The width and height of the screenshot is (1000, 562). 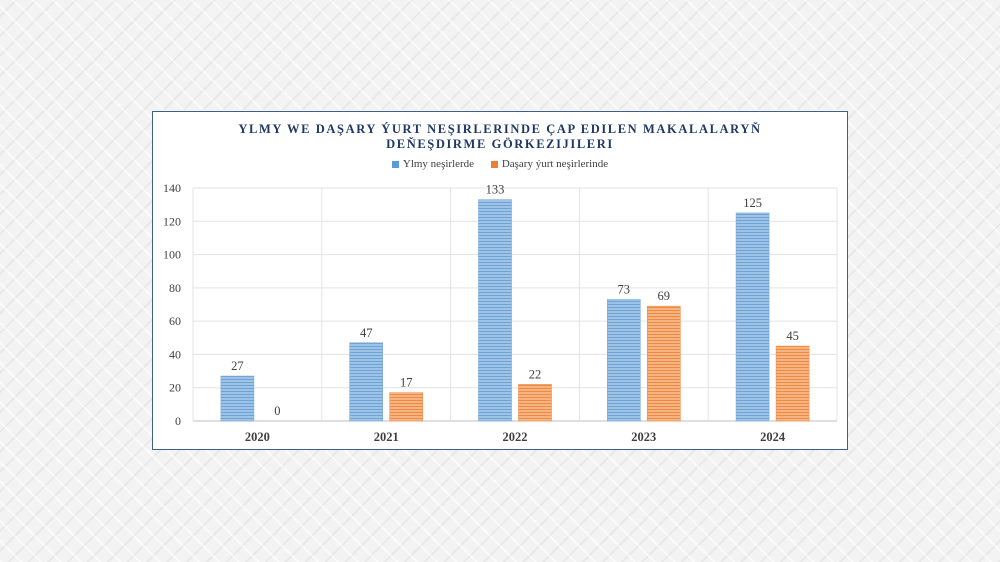 What do you see at coordinates (406, 407) in the screenshot?
I see `bar-series-2-2021` at bounding box center [406, 407].